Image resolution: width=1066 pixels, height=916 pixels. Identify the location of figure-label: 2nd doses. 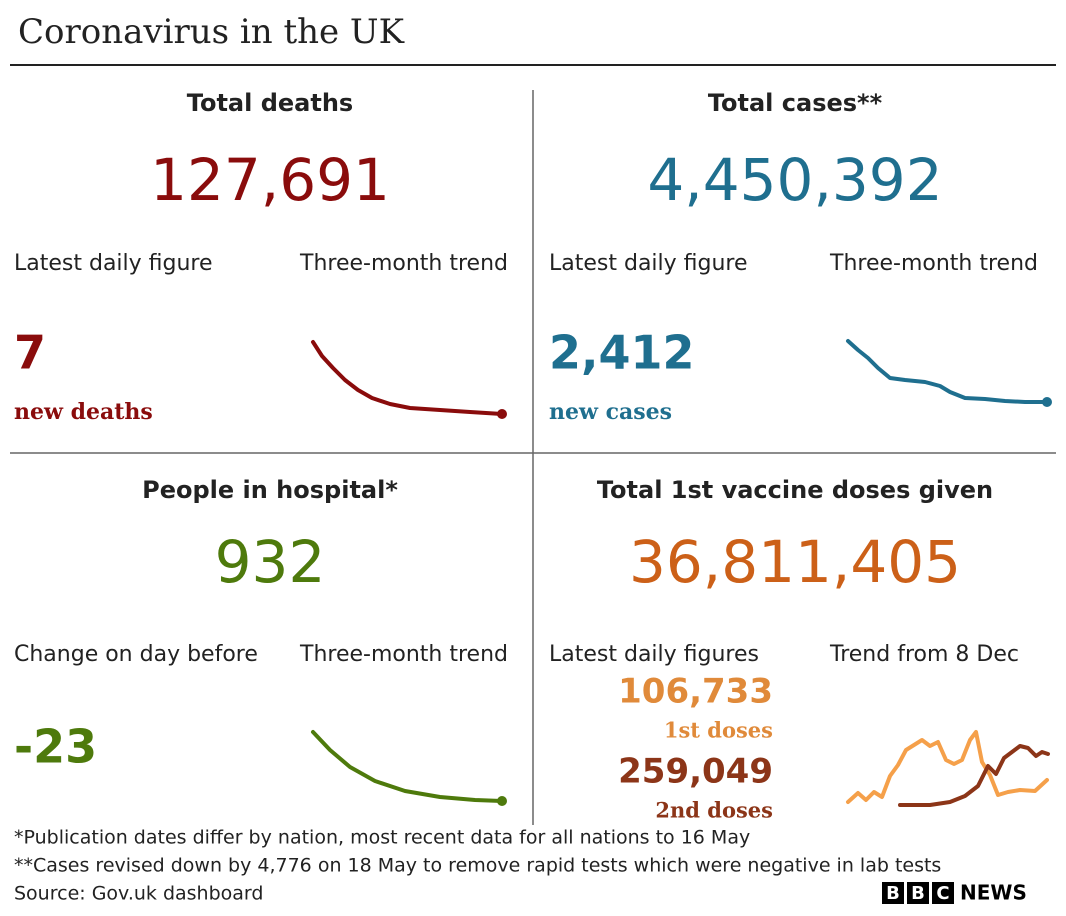
(714, 810).